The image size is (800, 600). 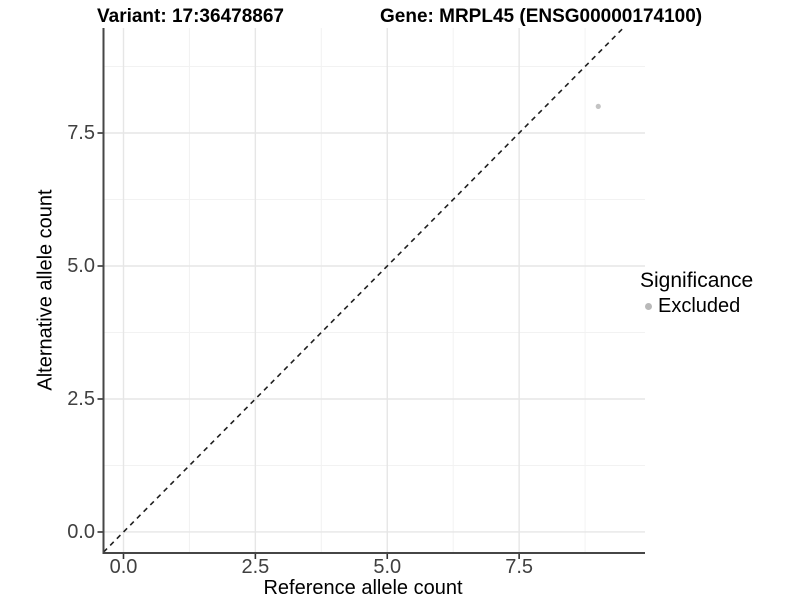 What do you see at coordinates (697, 280) in the screenshot?
I see `legend-title: Significance` at bounding box center [697, 280].